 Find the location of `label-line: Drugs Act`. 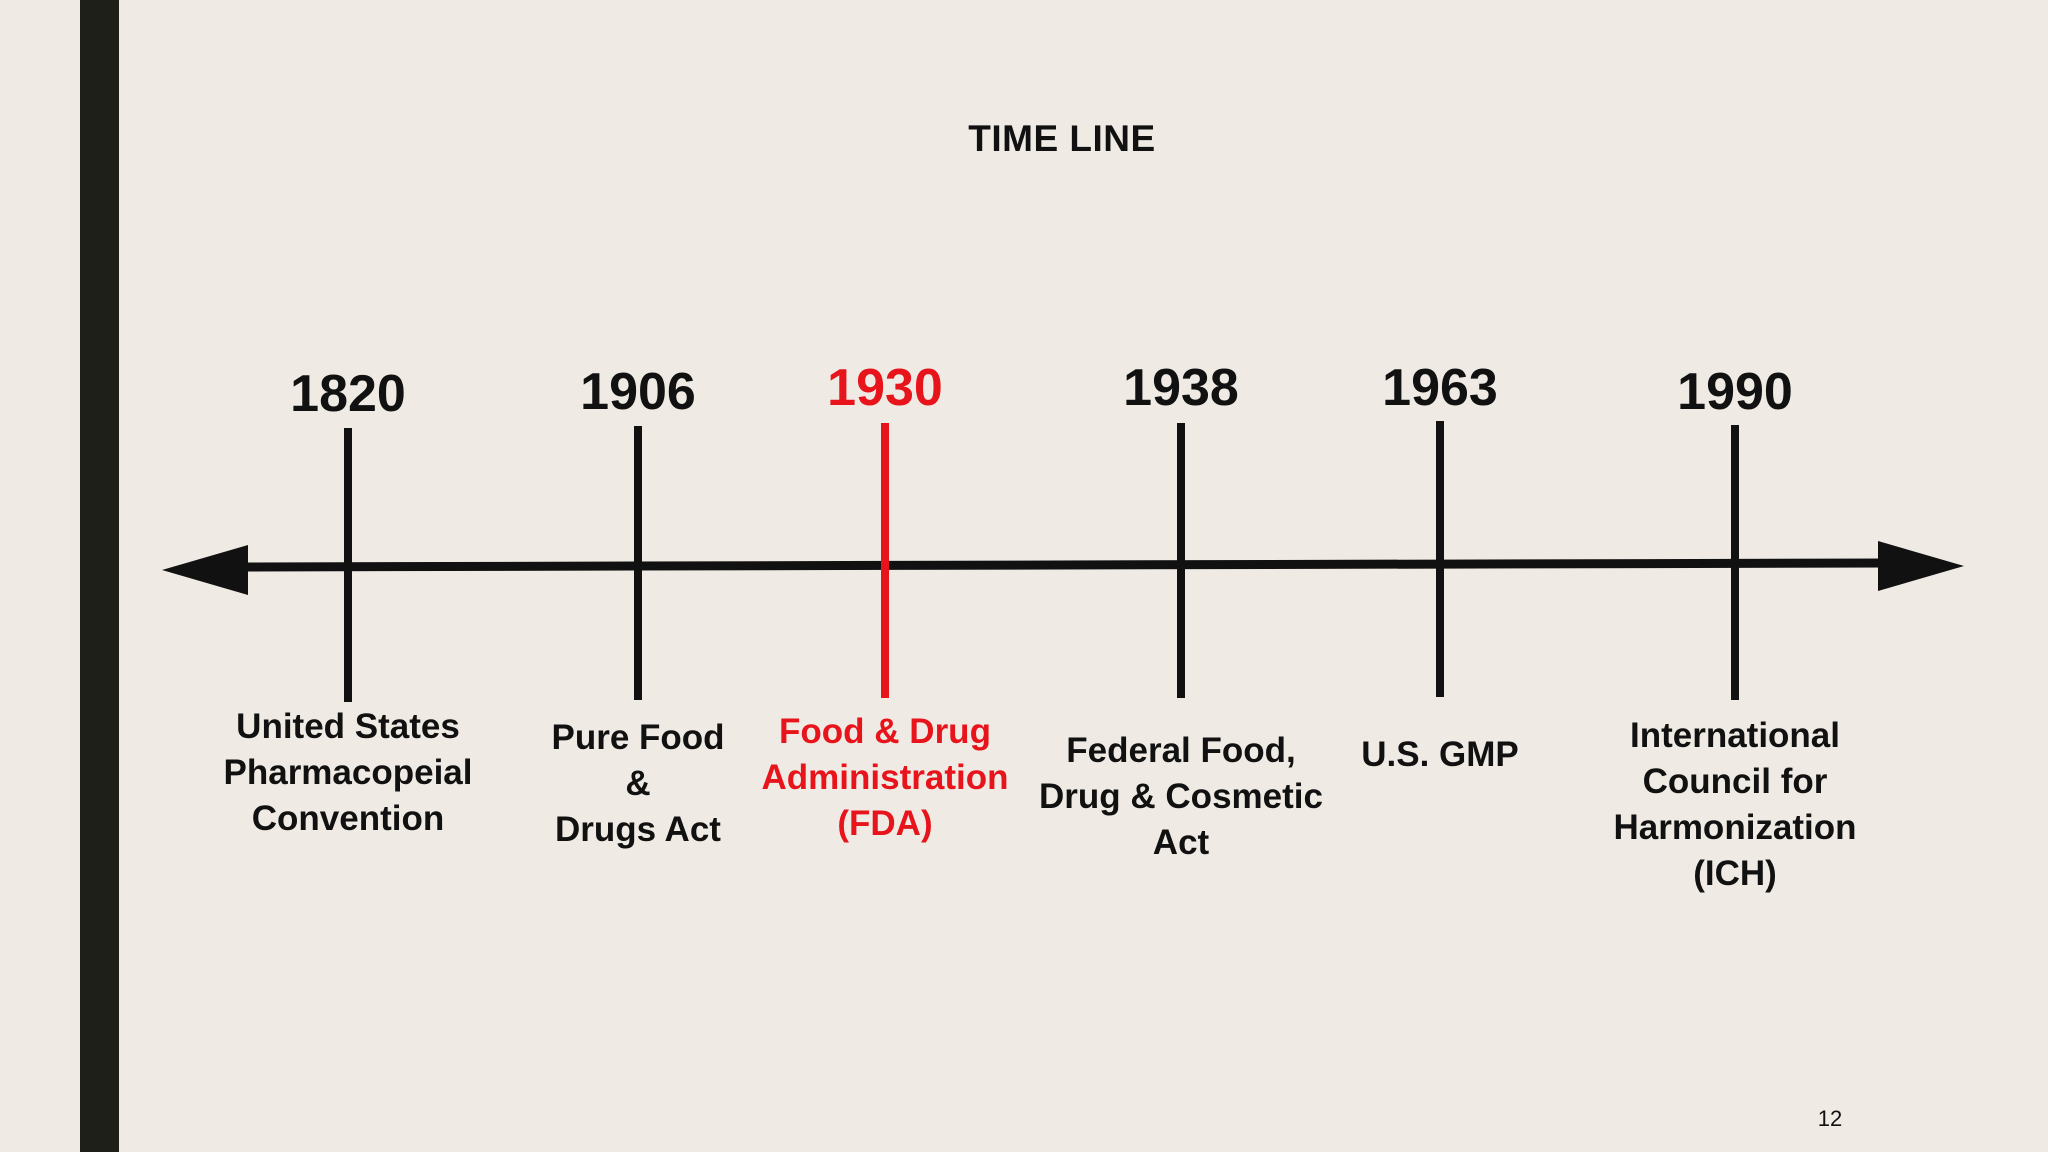

label-line: Drugs Act is located at coordinates (638, 829).